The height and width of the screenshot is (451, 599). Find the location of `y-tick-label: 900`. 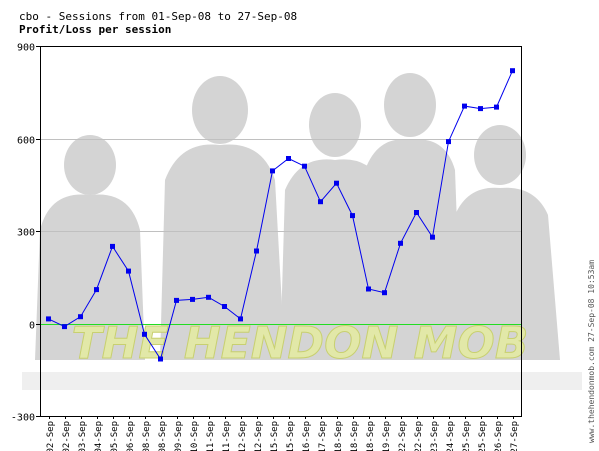

y-tick-label: 900 is located at coordinates (26, 48).